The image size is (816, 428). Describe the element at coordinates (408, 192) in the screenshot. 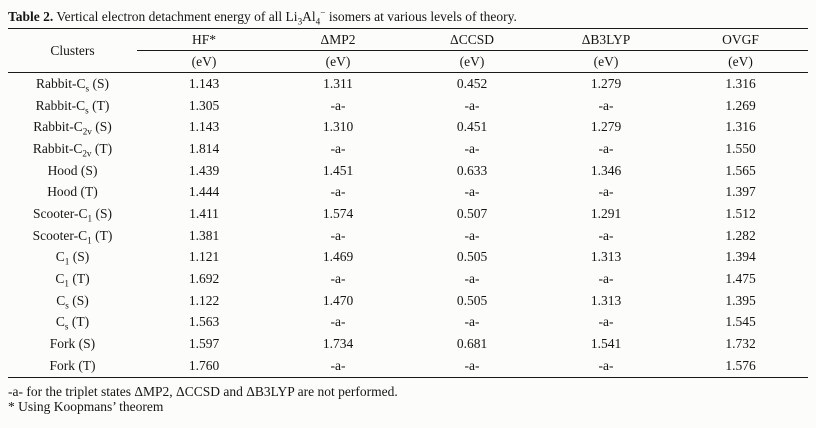

I see `table-row: Hood (T) 1.444 -a- -a- -a- 1.397` at that location.